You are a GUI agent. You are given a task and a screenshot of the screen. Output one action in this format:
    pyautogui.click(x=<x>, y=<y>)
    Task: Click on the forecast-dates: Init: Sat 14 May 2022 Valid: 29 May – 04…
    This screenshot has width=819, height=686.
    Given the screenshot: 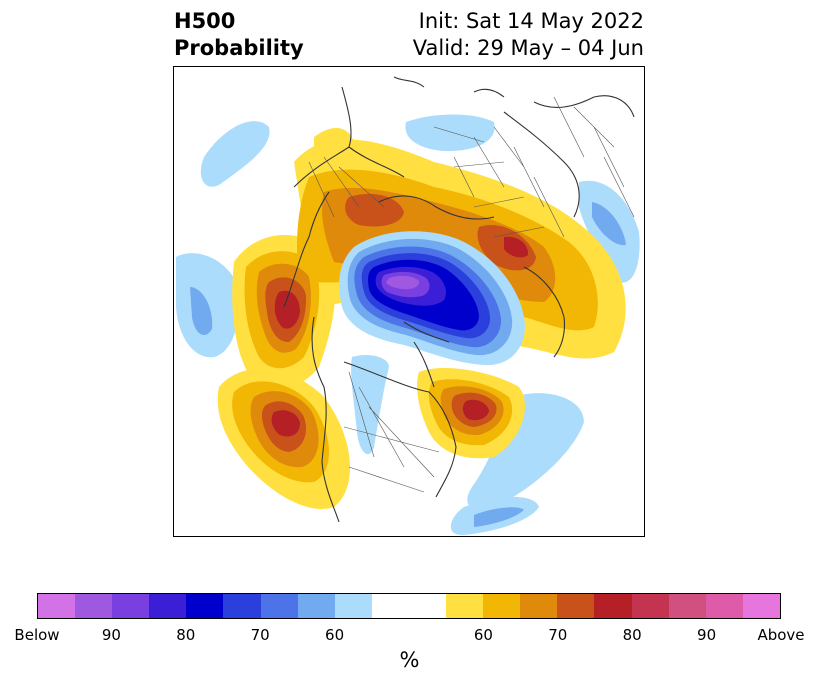 What is the action you would take?
    pyautogui.click(x=528, y=35)
    